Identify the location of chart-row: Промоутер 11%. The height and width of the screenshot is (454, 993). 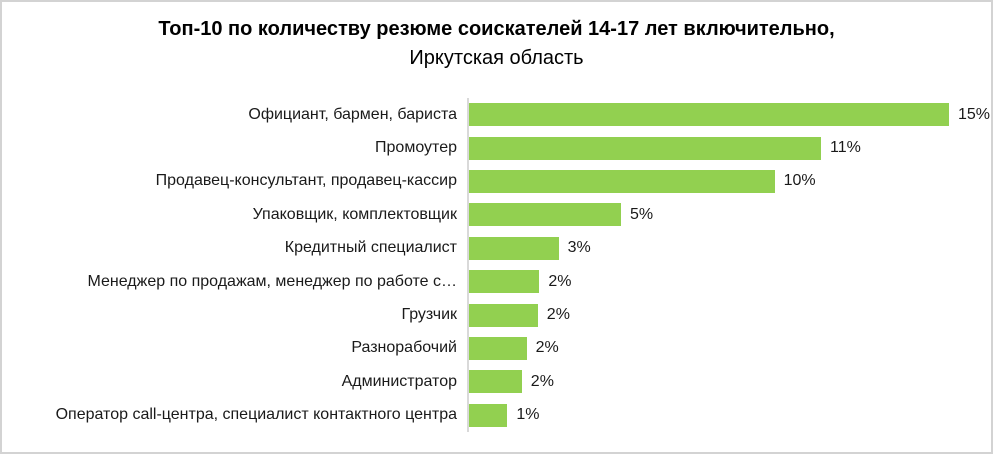
(498, 148).